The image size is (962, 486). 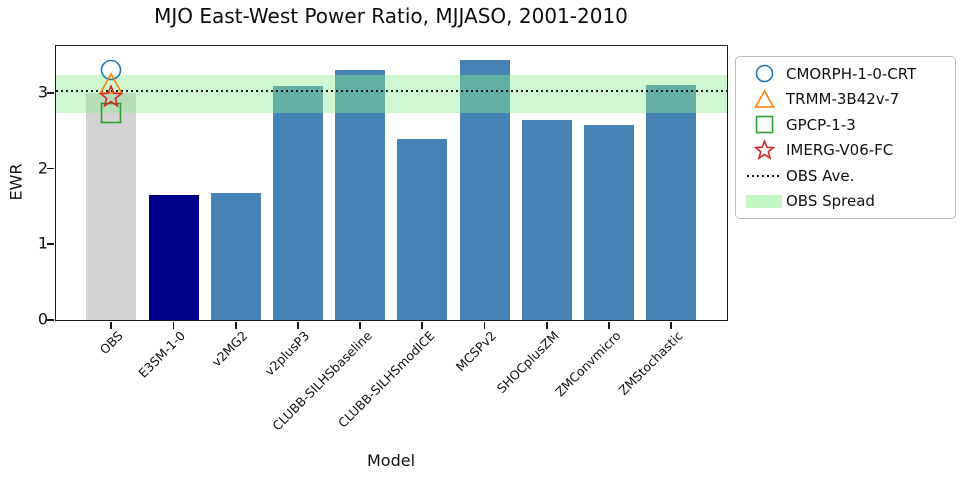 What do you see at coordinates (546, 220) in the screenshot?
I see `bar-SHOCplusZM` at bounding box center [546, 220].